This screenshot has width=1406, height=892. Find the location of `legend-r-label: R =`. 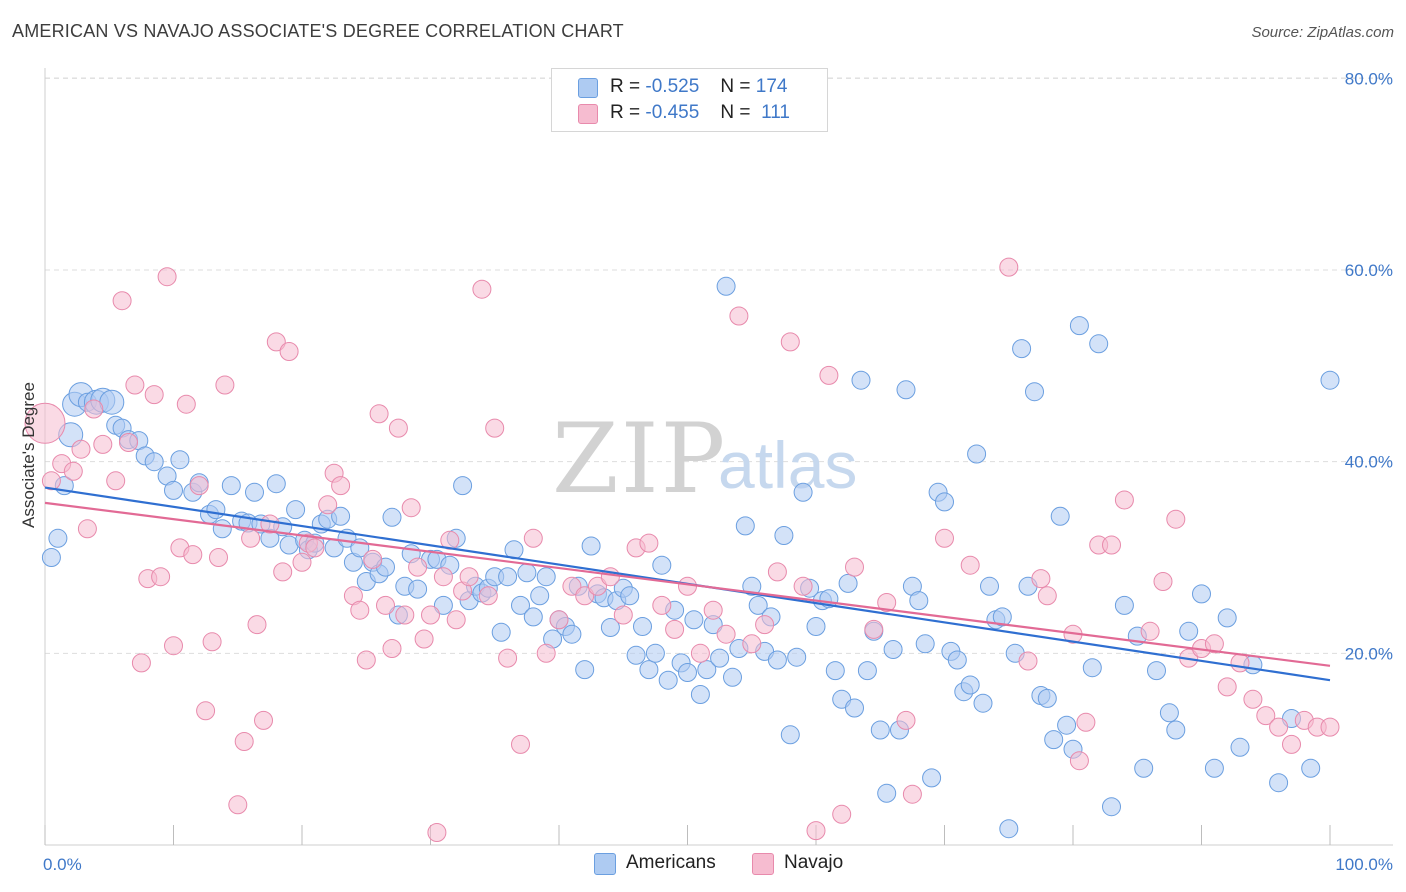

legend-r-label: R = is located at coordinates (625, 86).